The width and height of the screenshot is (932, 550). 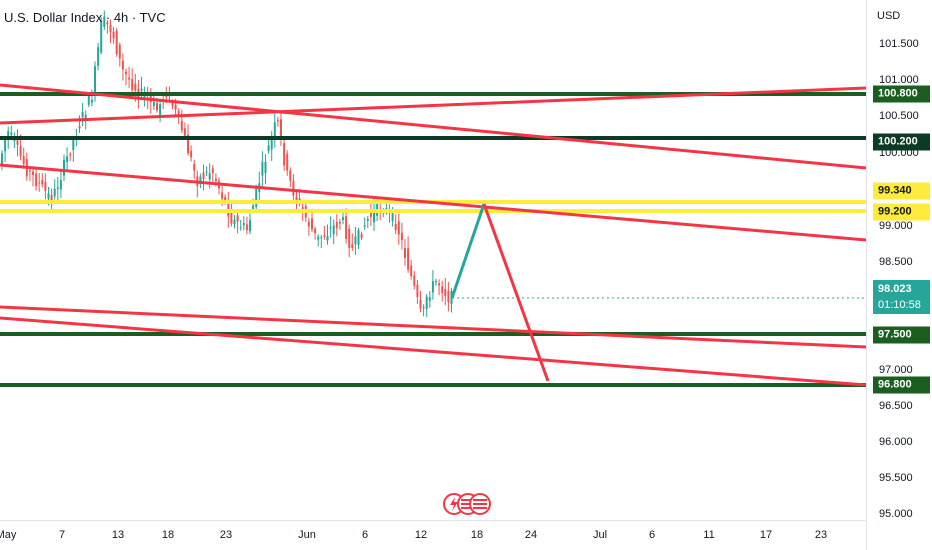 I want to click on channel-line-lower, so click(x=433, y=351).